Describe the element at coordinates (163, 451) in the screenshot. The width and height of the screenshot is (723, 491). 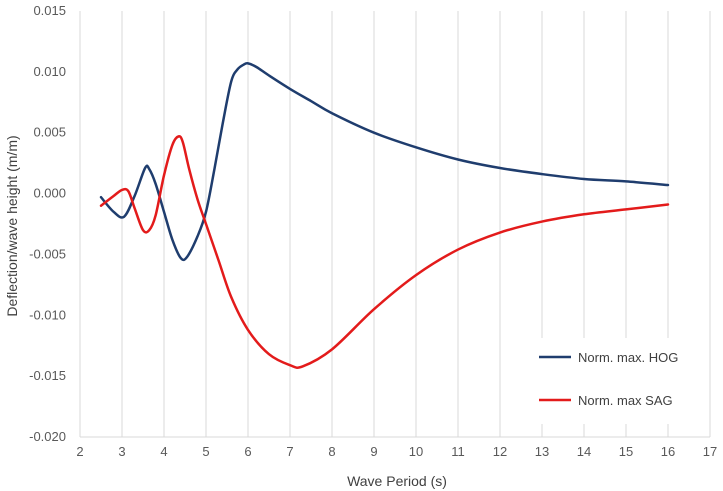
I see `x-tick-label: 4` at that location.